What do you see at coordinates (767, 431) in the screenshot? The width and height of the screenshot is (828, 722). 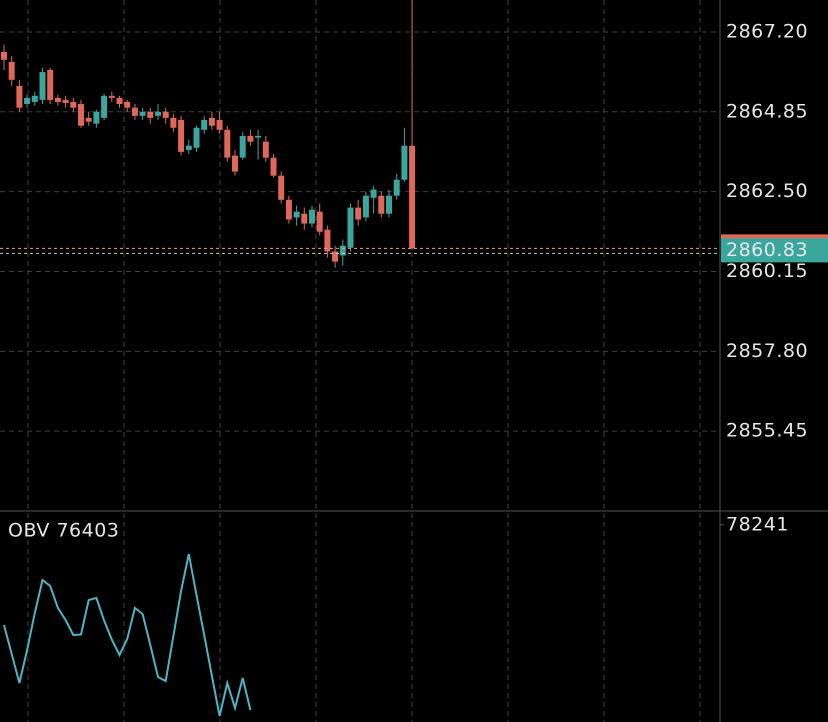 I see `y-tick-label: 2855.45` at bounding box center [767, 431].